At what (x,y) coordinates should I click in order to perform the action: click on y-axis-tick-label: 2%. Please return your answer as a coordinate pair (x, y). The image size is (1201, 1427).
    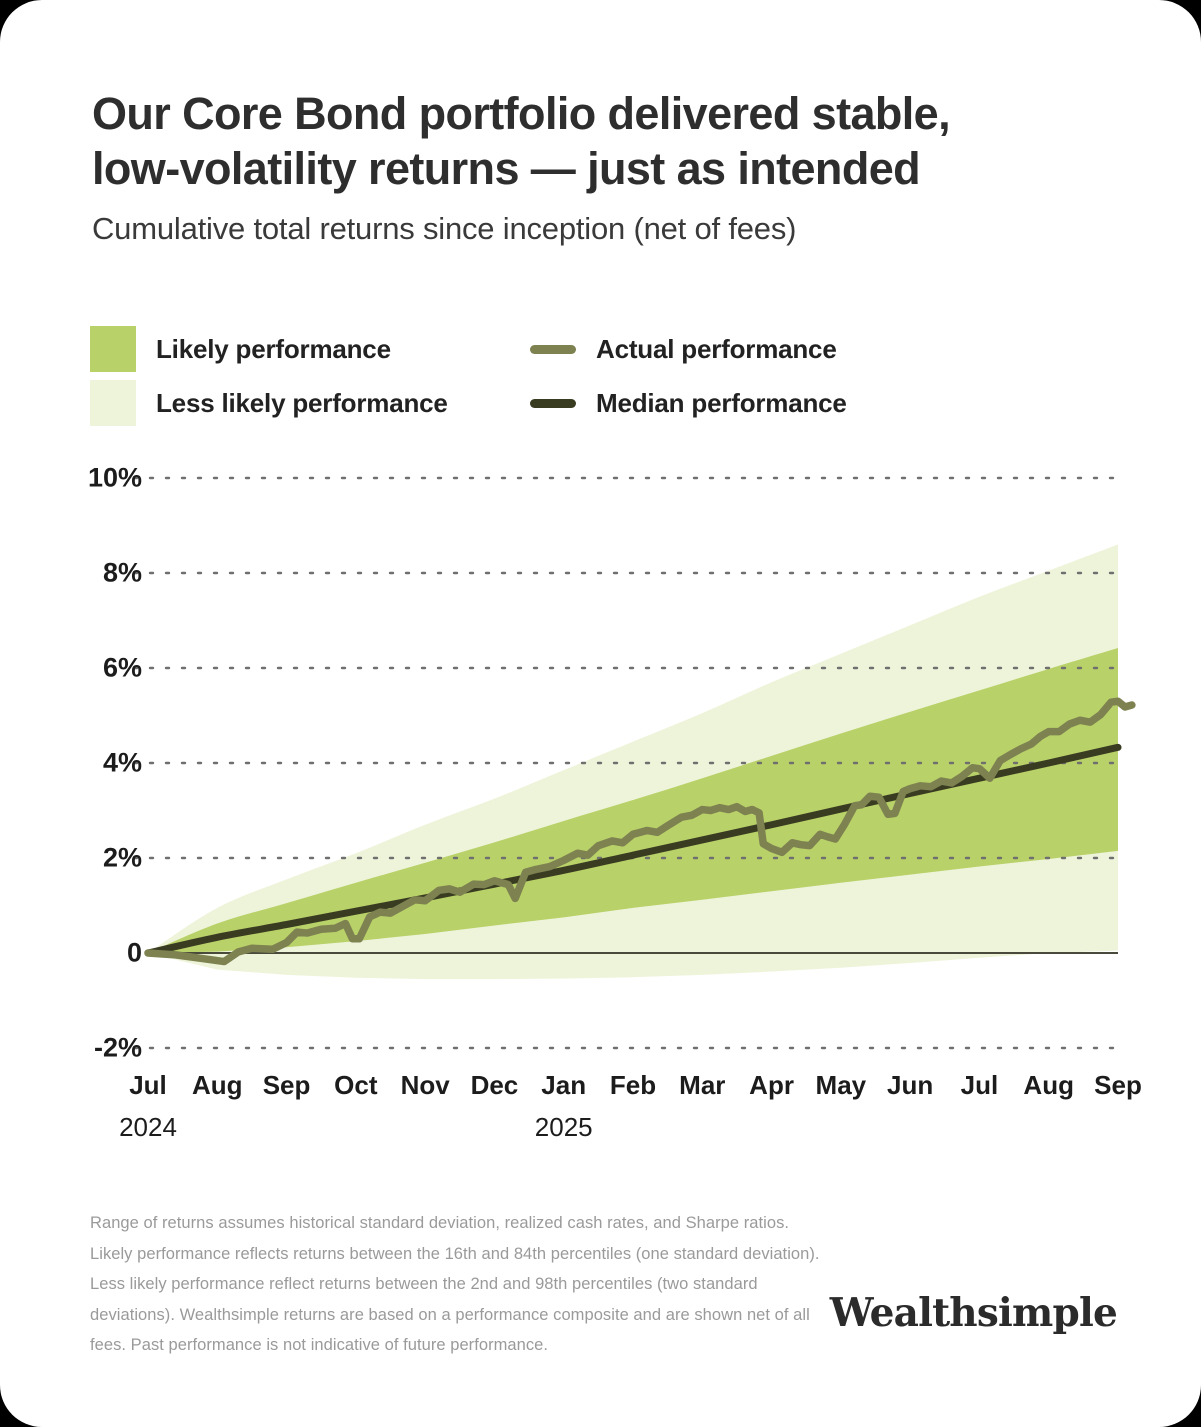
    Looking at the image, I should click on (122, 857).